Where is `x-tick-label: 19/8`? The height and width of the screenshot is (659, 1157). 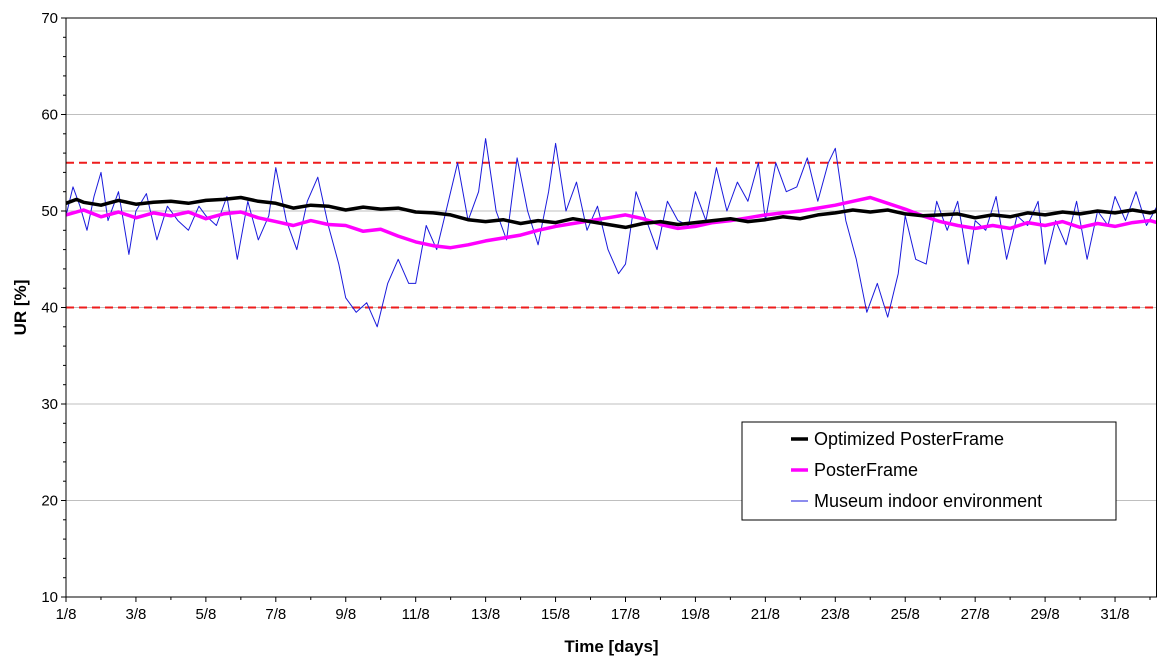
x-tick-label: 19/8 is located at coordinates (695, 614).